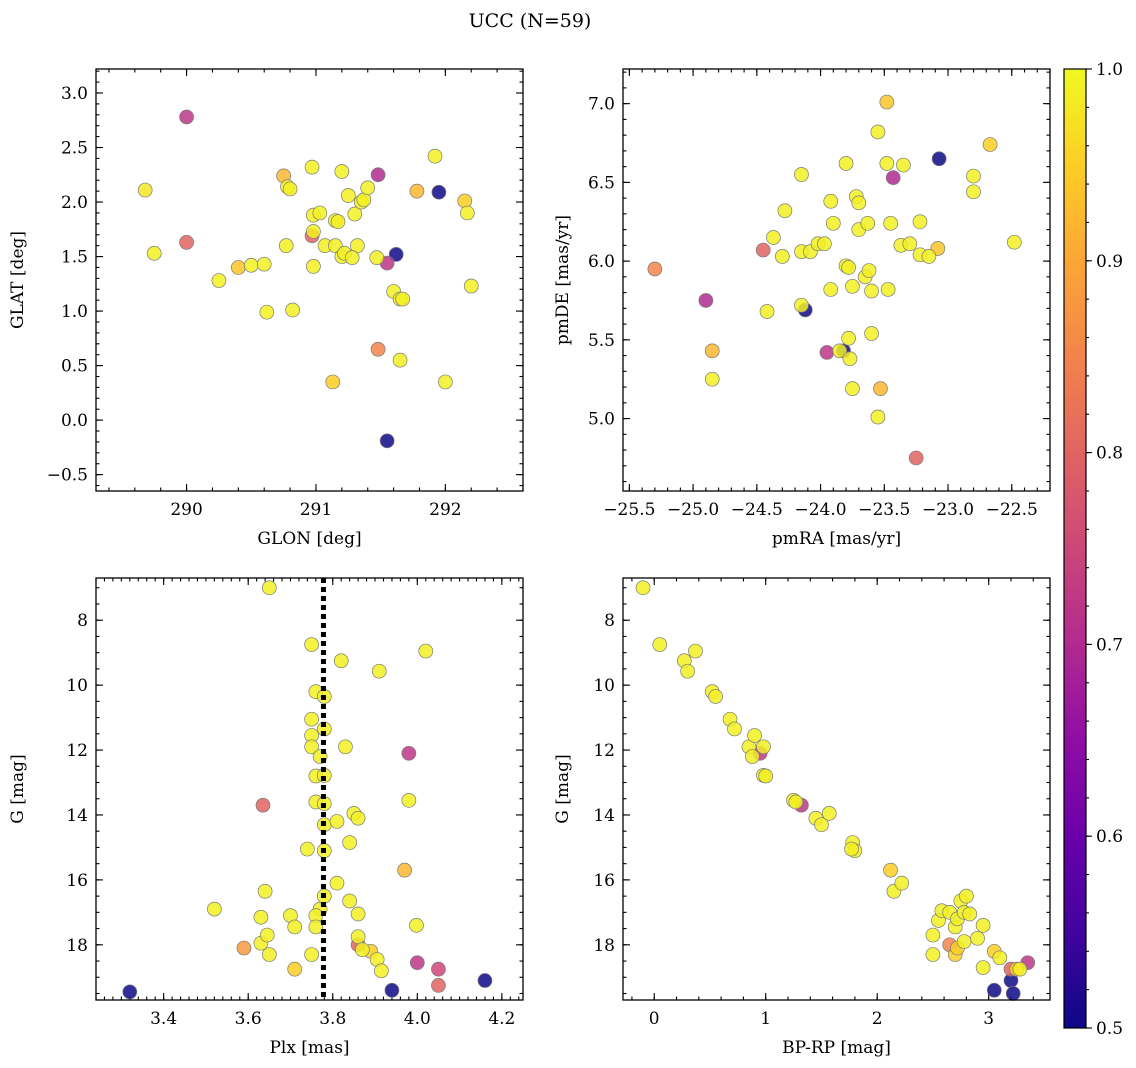 Image resolution: width=1136 pixels, height=1068 pixels. Describe the element at coordinates (77, 946) in the screenshot. I see `y-tick-label: 18` at that location.